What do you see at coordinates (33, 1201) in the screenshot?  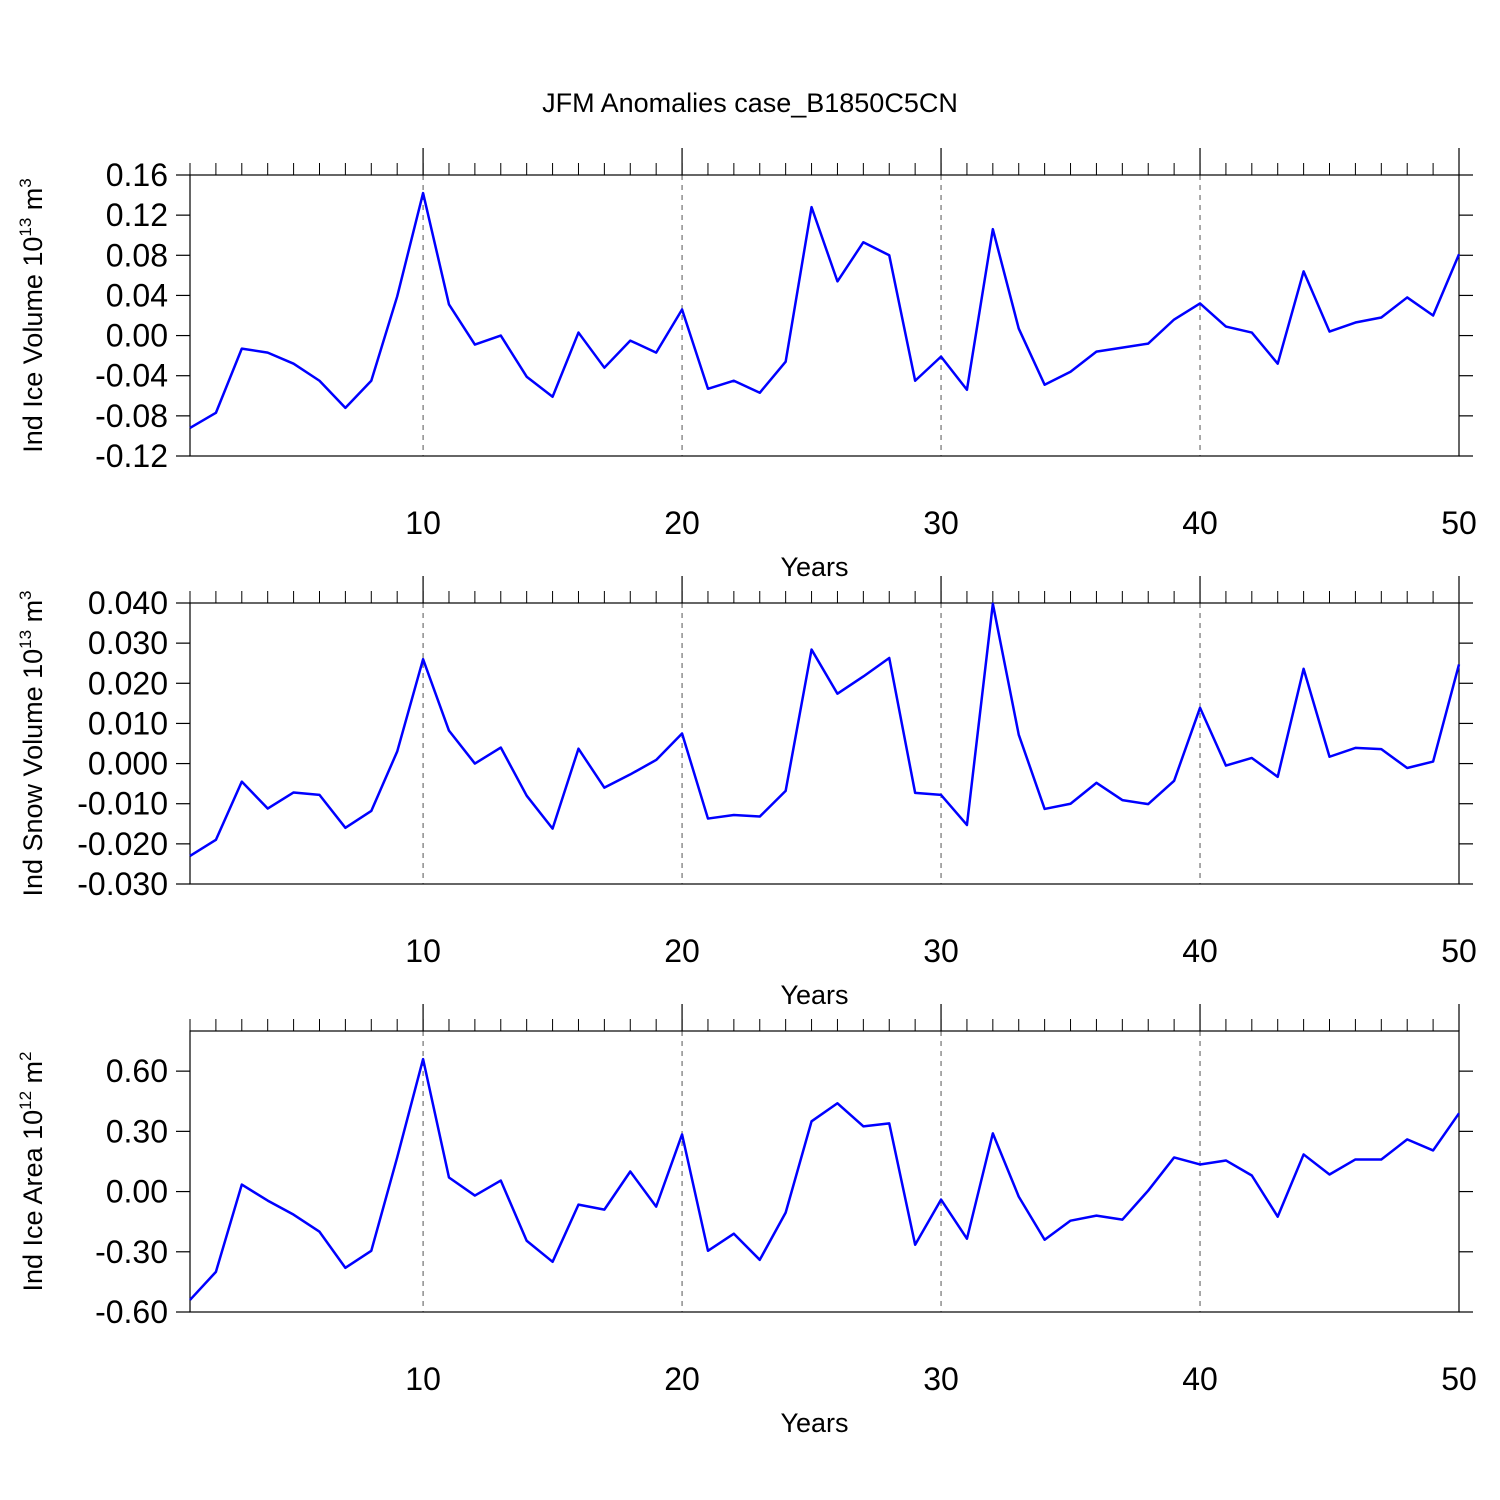 I see `y-axis-label-part: Ind Ice Area 10` at bounding box center [33, 1201].